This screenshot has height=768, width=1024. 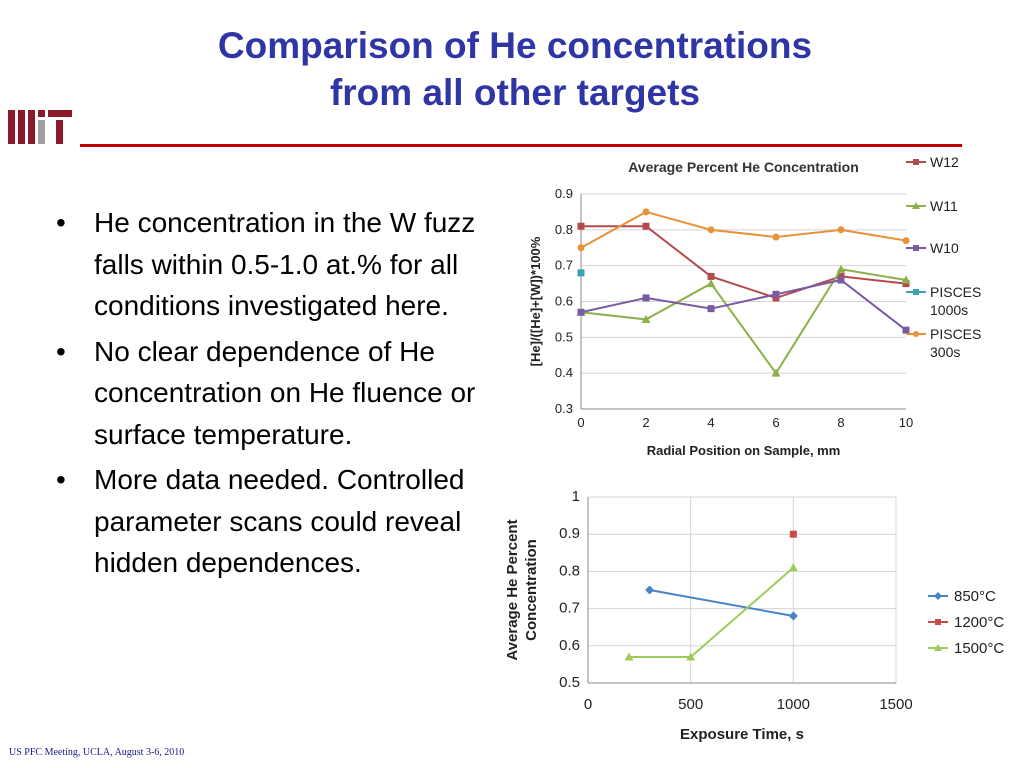 I want to click on chart-title: Average Percent He Concentration, so click(x=743, y=167).